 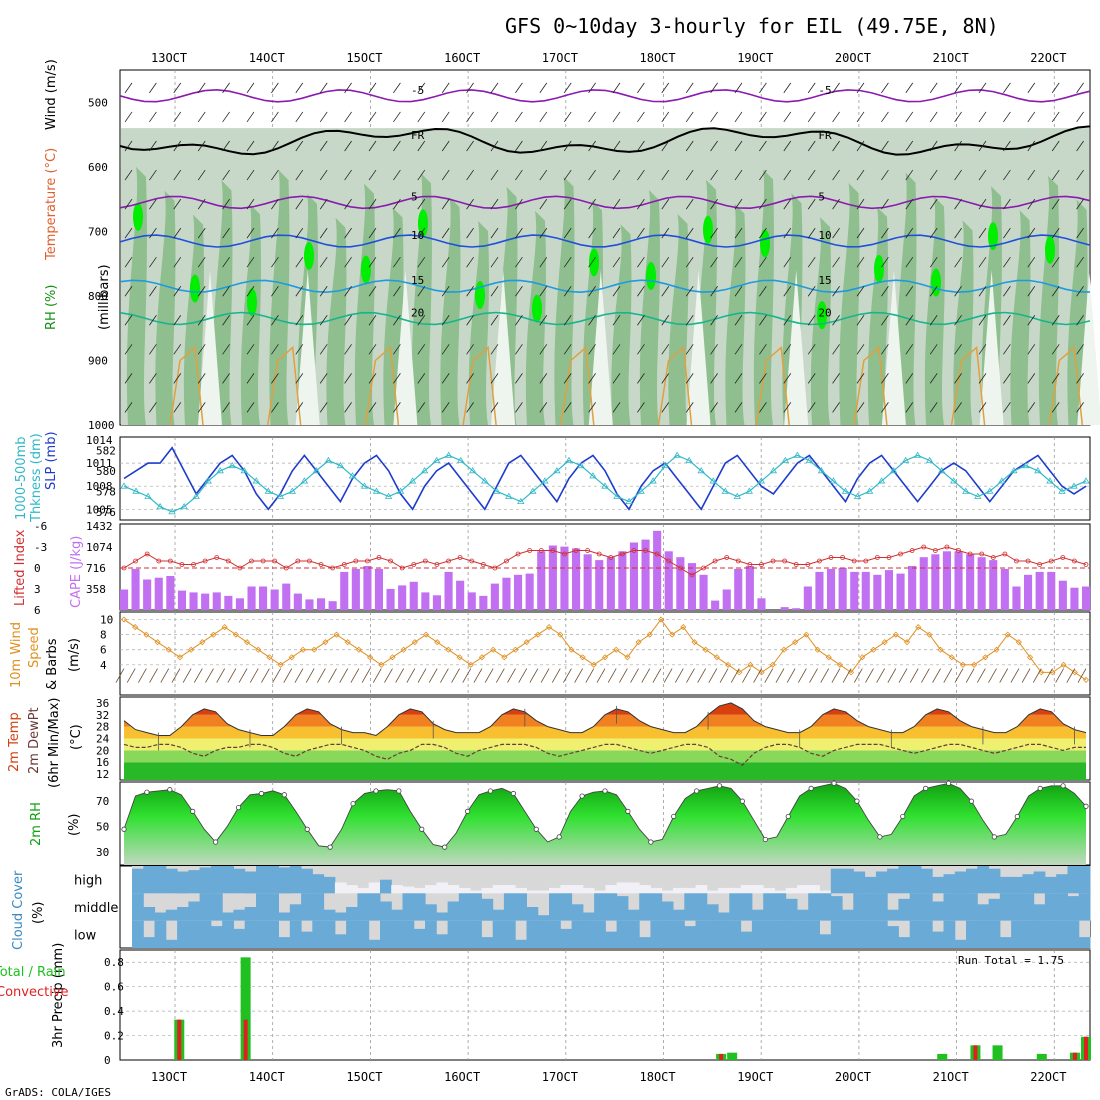 What do you see at coordinates (564, 300) in the screenshot?
I see `rh-plume` at bounding box center [564, 300].